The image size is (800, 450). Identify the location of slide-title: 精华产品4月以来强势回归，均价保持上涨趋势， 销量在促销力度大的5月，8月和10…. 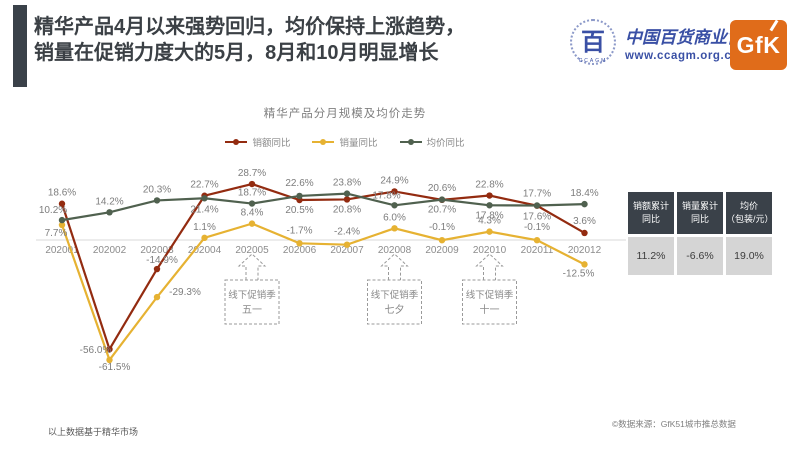
(249, 40).